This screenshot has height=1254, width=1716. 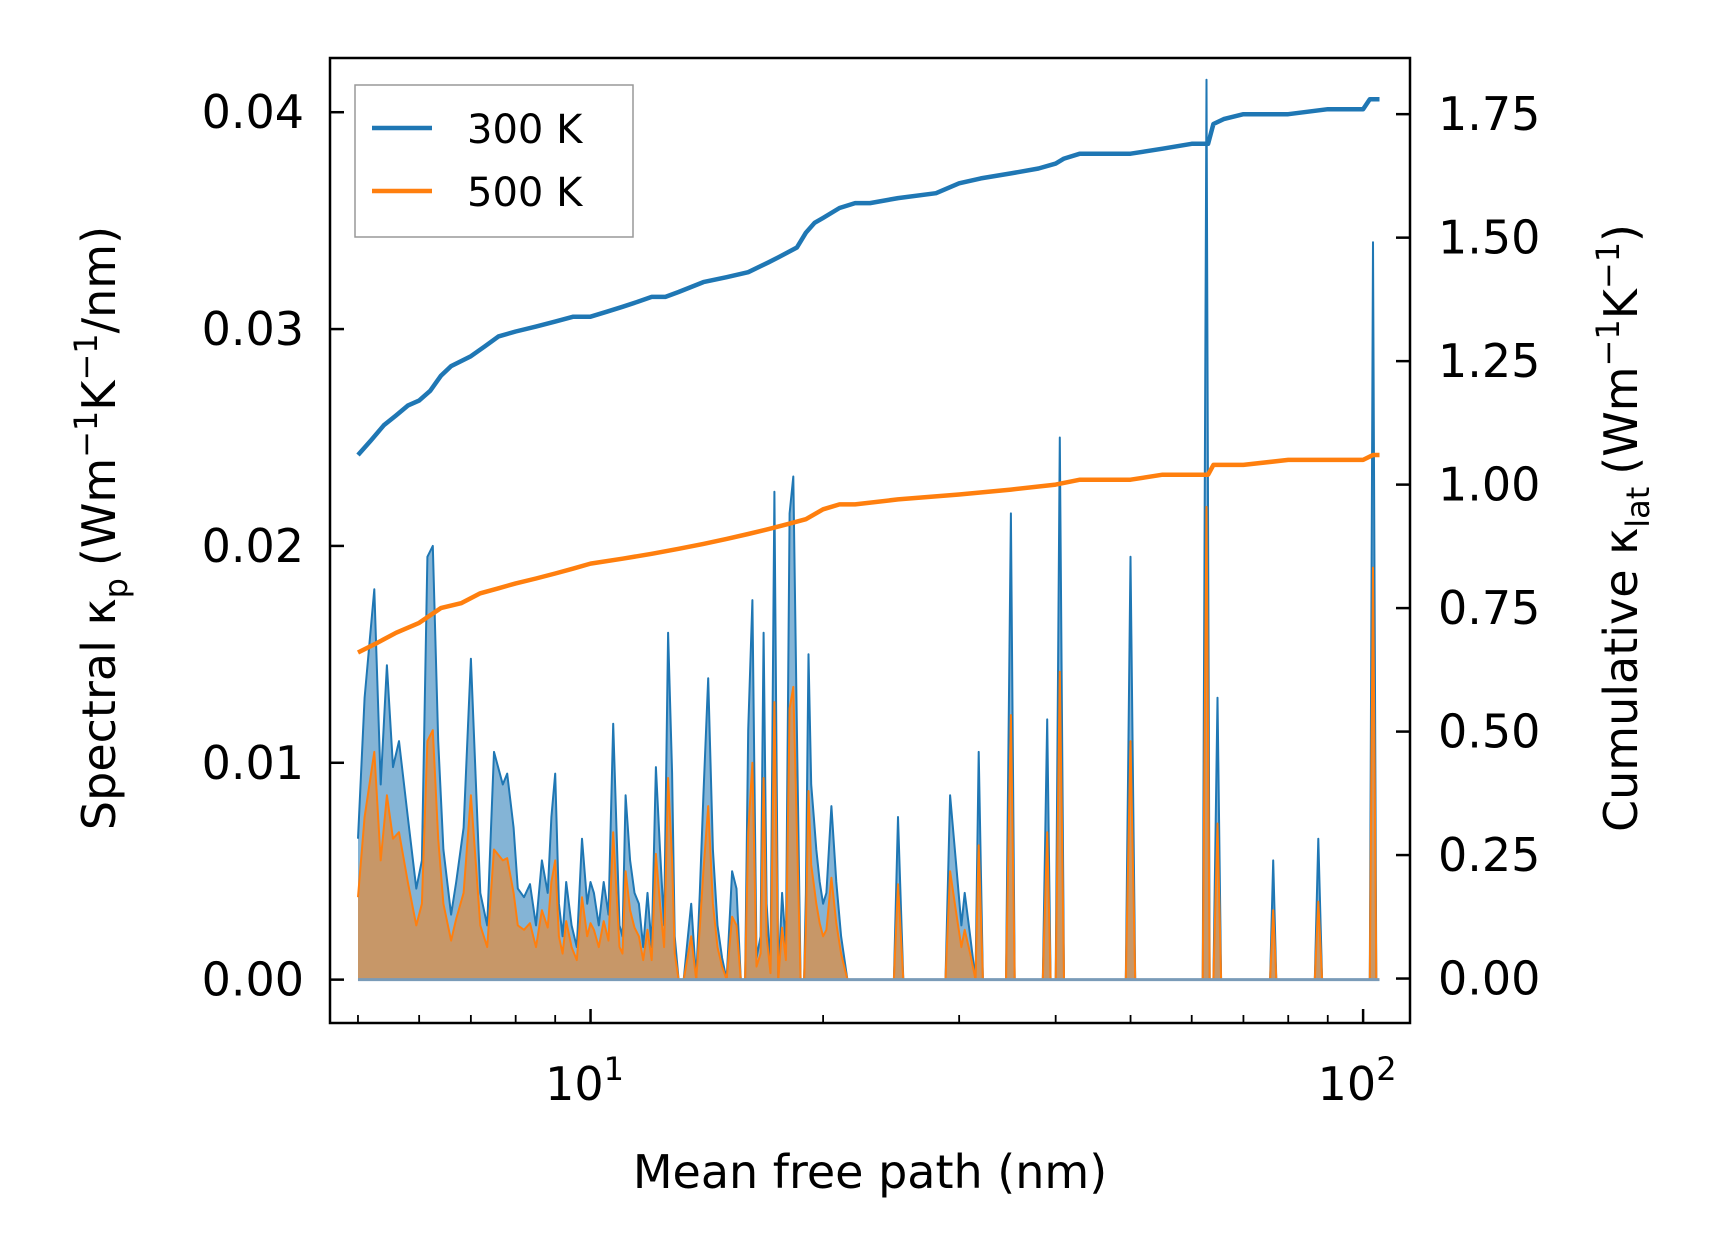 What do you see at coordinates (253, 112) in the screenshot?
I see `y-left-tick-label: 0.04` at bounding box center [253, 112].